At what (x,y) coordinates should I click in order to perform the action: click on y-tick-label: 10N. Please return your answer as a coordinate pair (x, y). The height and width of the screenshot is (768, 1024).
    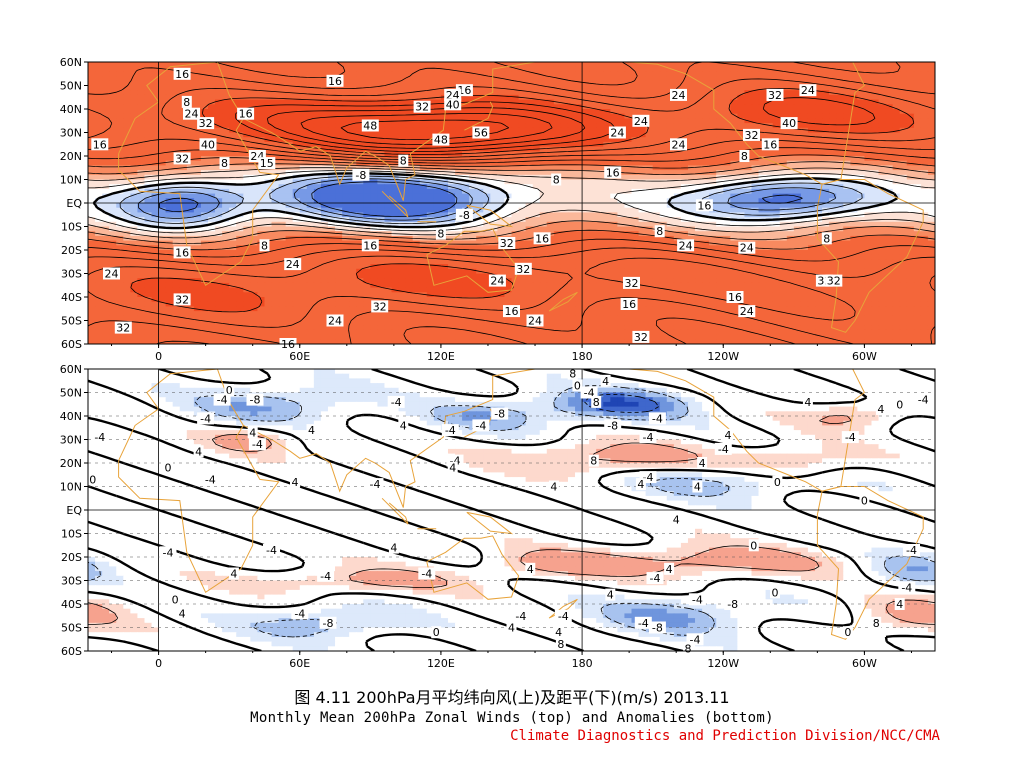
    Looking at the image, I should click on (71, 180).